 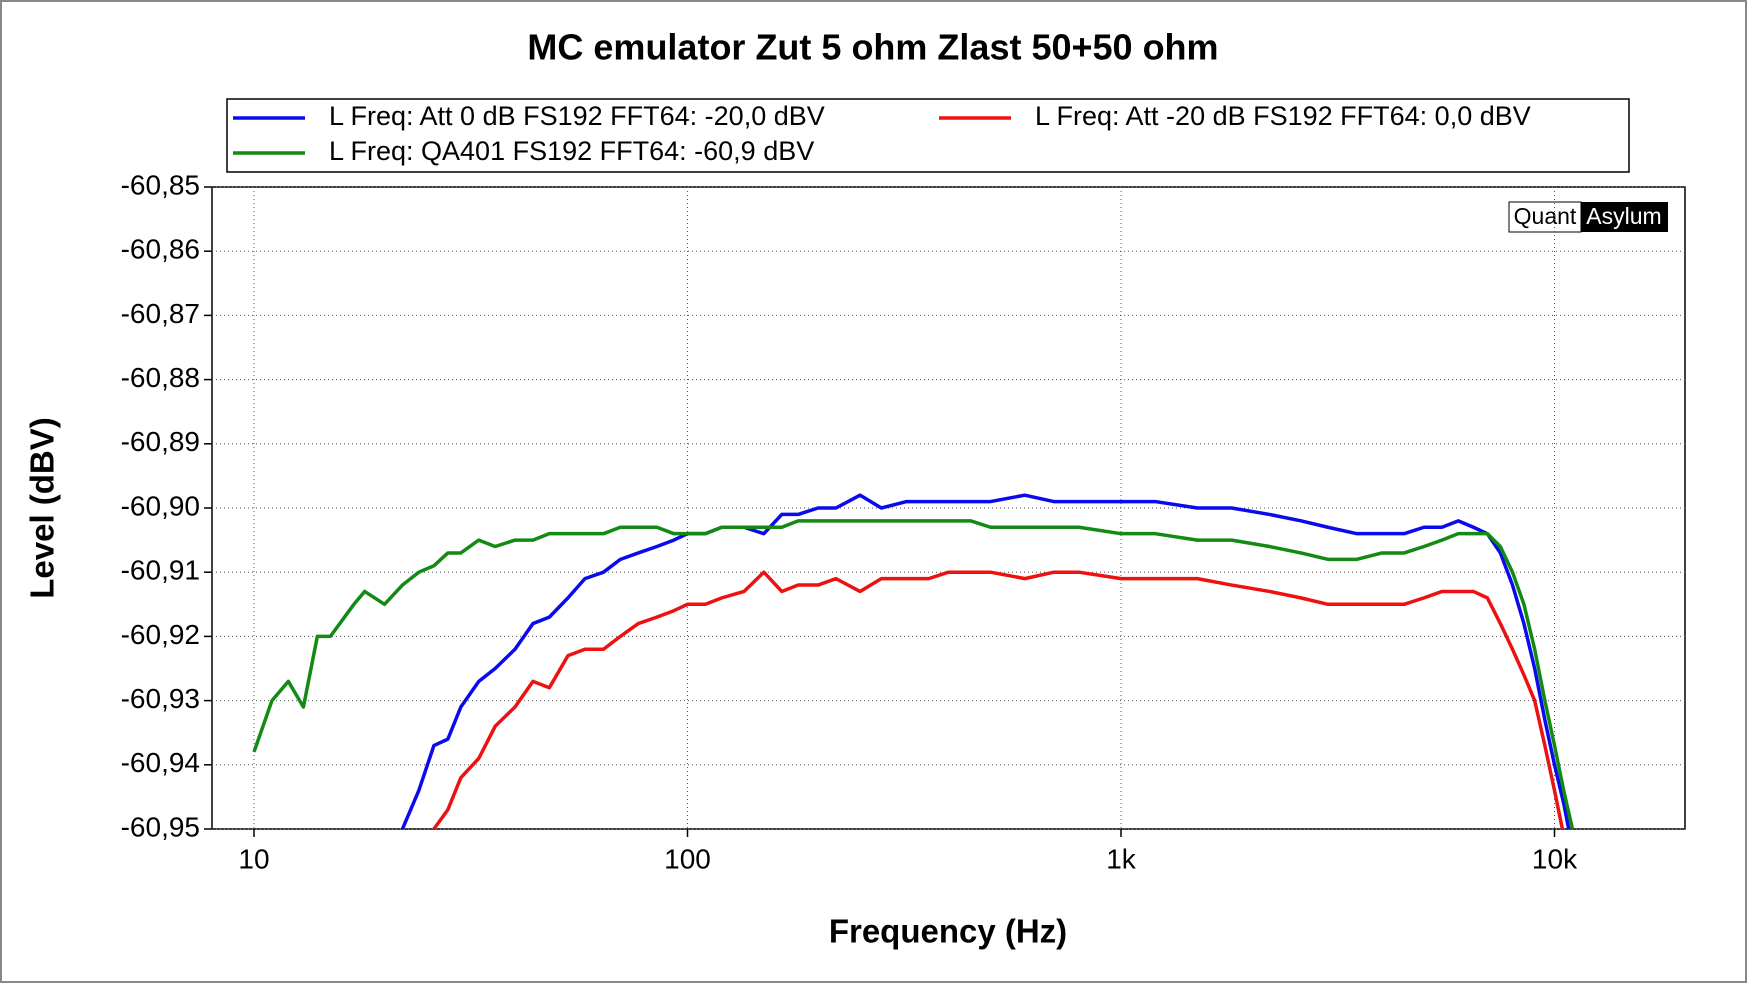 What do you see at coordinates (872, 47) in the screenshot?
I see `chart-title: MC emulator Zut 5 ohm Zlast 50+50 ohm` at bounding box center [872, 47].